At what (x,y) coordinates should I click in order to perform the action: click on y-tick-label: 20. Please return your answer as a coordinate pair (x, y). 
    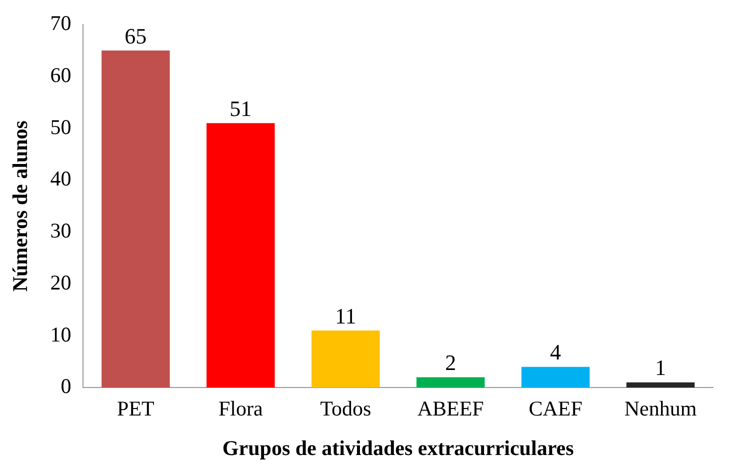
    Looking at the image, I should click on (61, 282).